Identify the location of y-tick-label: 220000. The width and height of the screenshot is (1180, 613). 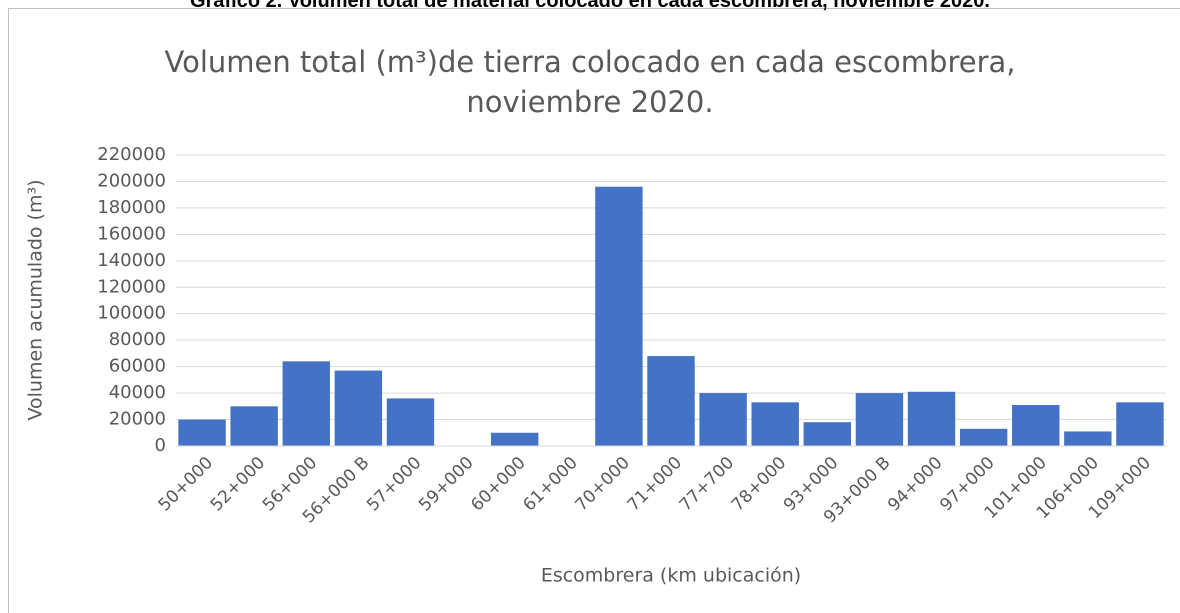
(131, 154).